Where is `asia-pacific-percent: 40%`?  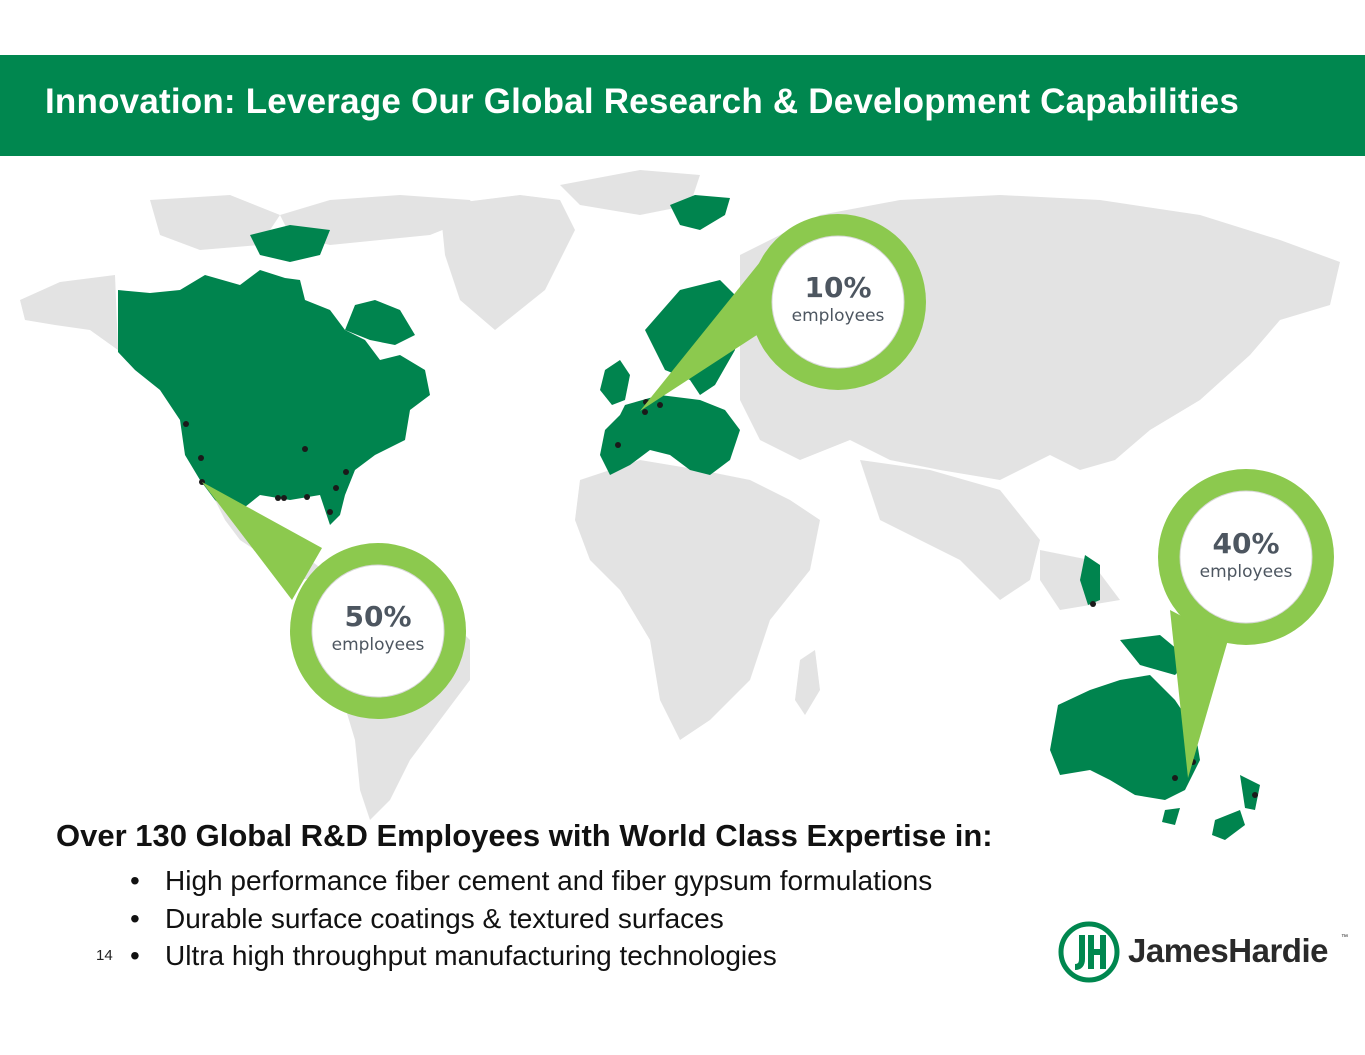
asia-pacific-percent: 40% is located at coordinates (1246, 543).